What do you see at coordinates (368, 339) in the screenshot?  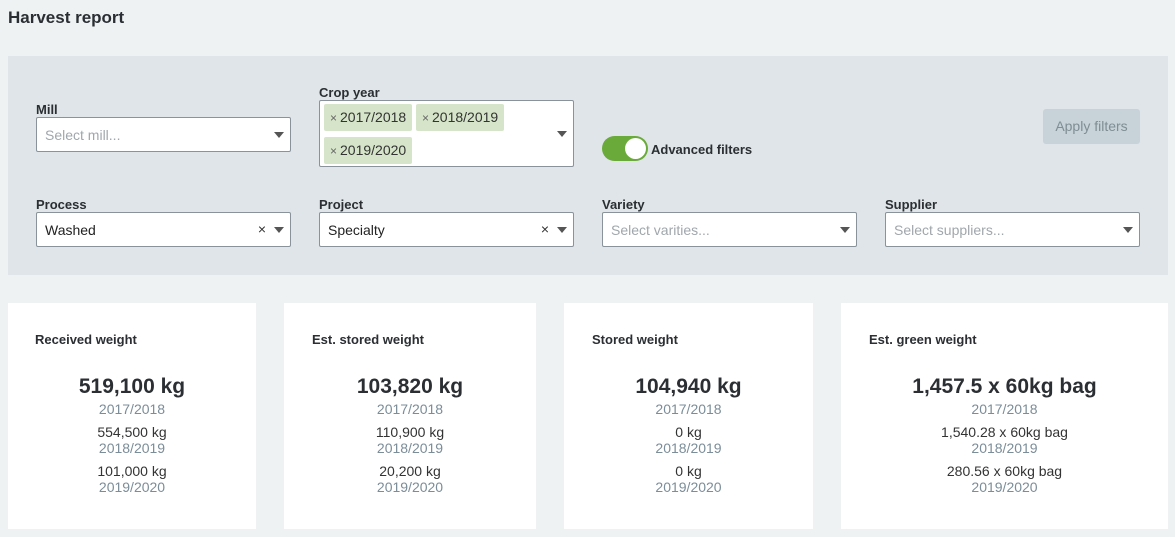 I see `card-title: Est. stored weight` at bounding box center [368, 339].